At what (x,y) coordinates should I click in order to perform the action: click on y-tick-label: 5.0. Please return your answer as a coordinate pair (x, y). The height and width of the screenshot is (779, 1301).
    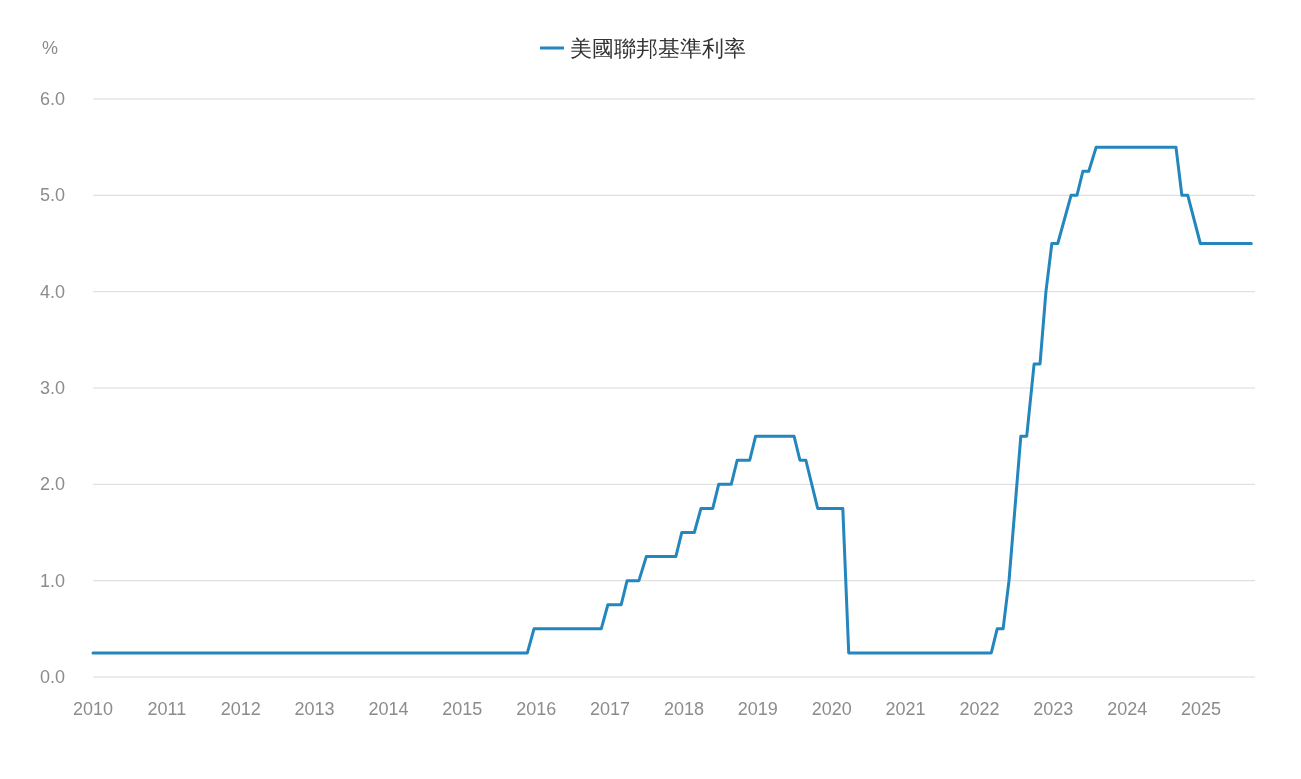
    Looking at the image, I should click on (52, 195).